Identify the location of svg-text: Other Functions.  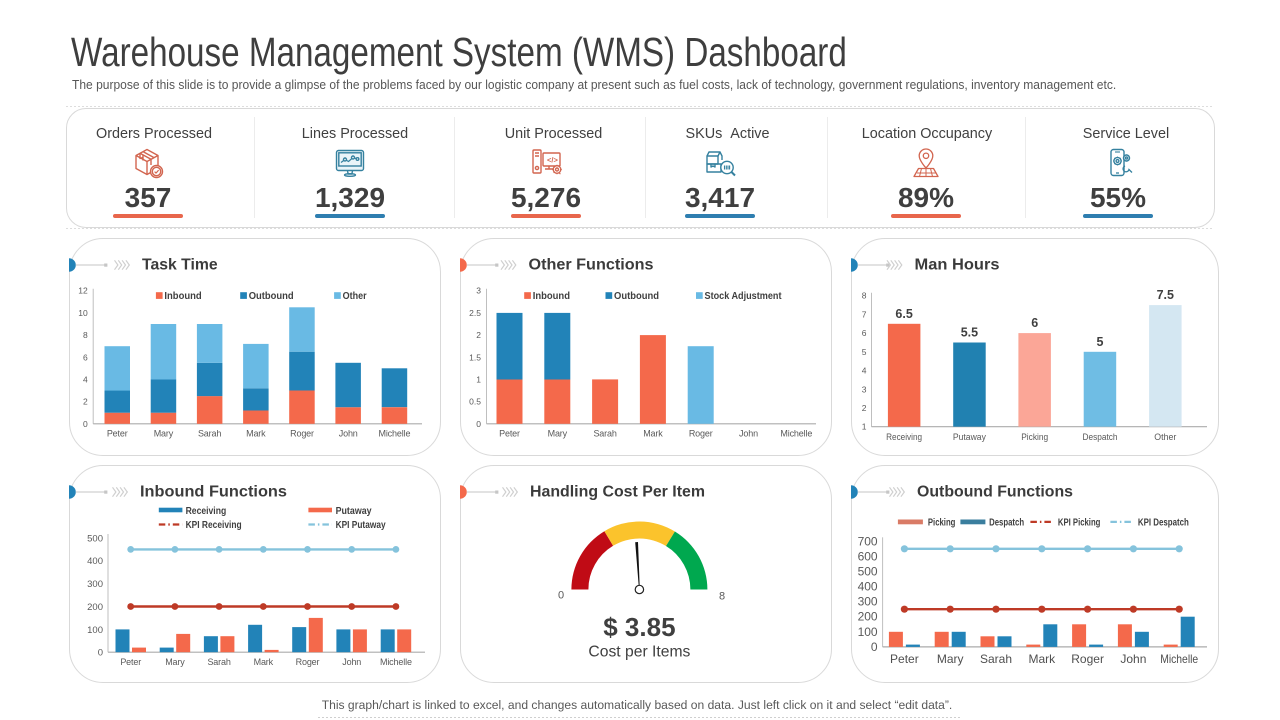
(590, 265).